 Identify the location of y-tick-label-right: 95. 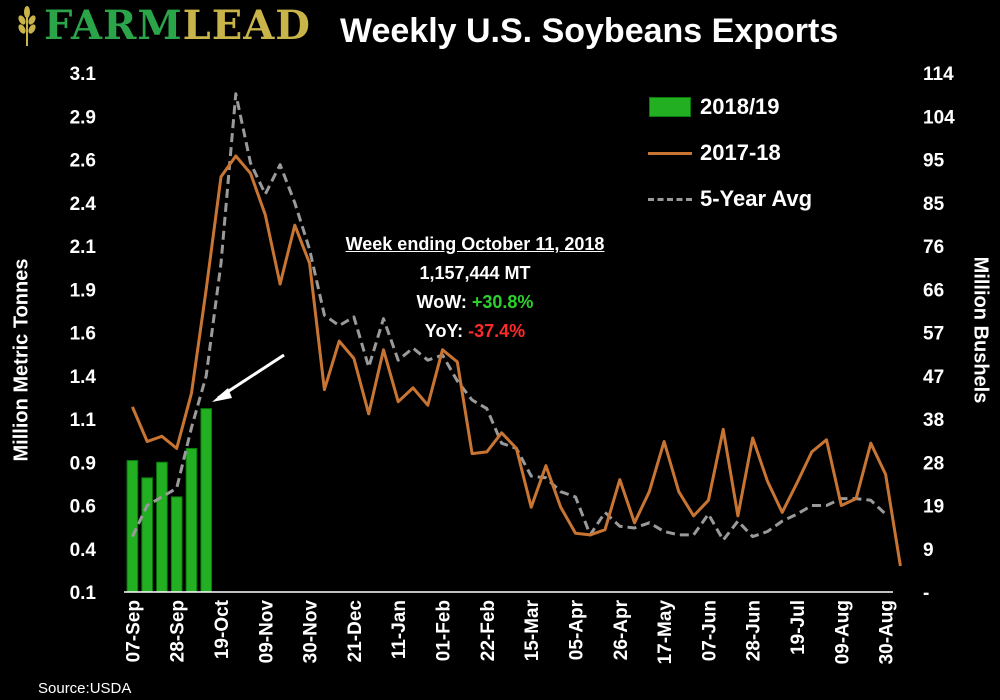
(934, 161).